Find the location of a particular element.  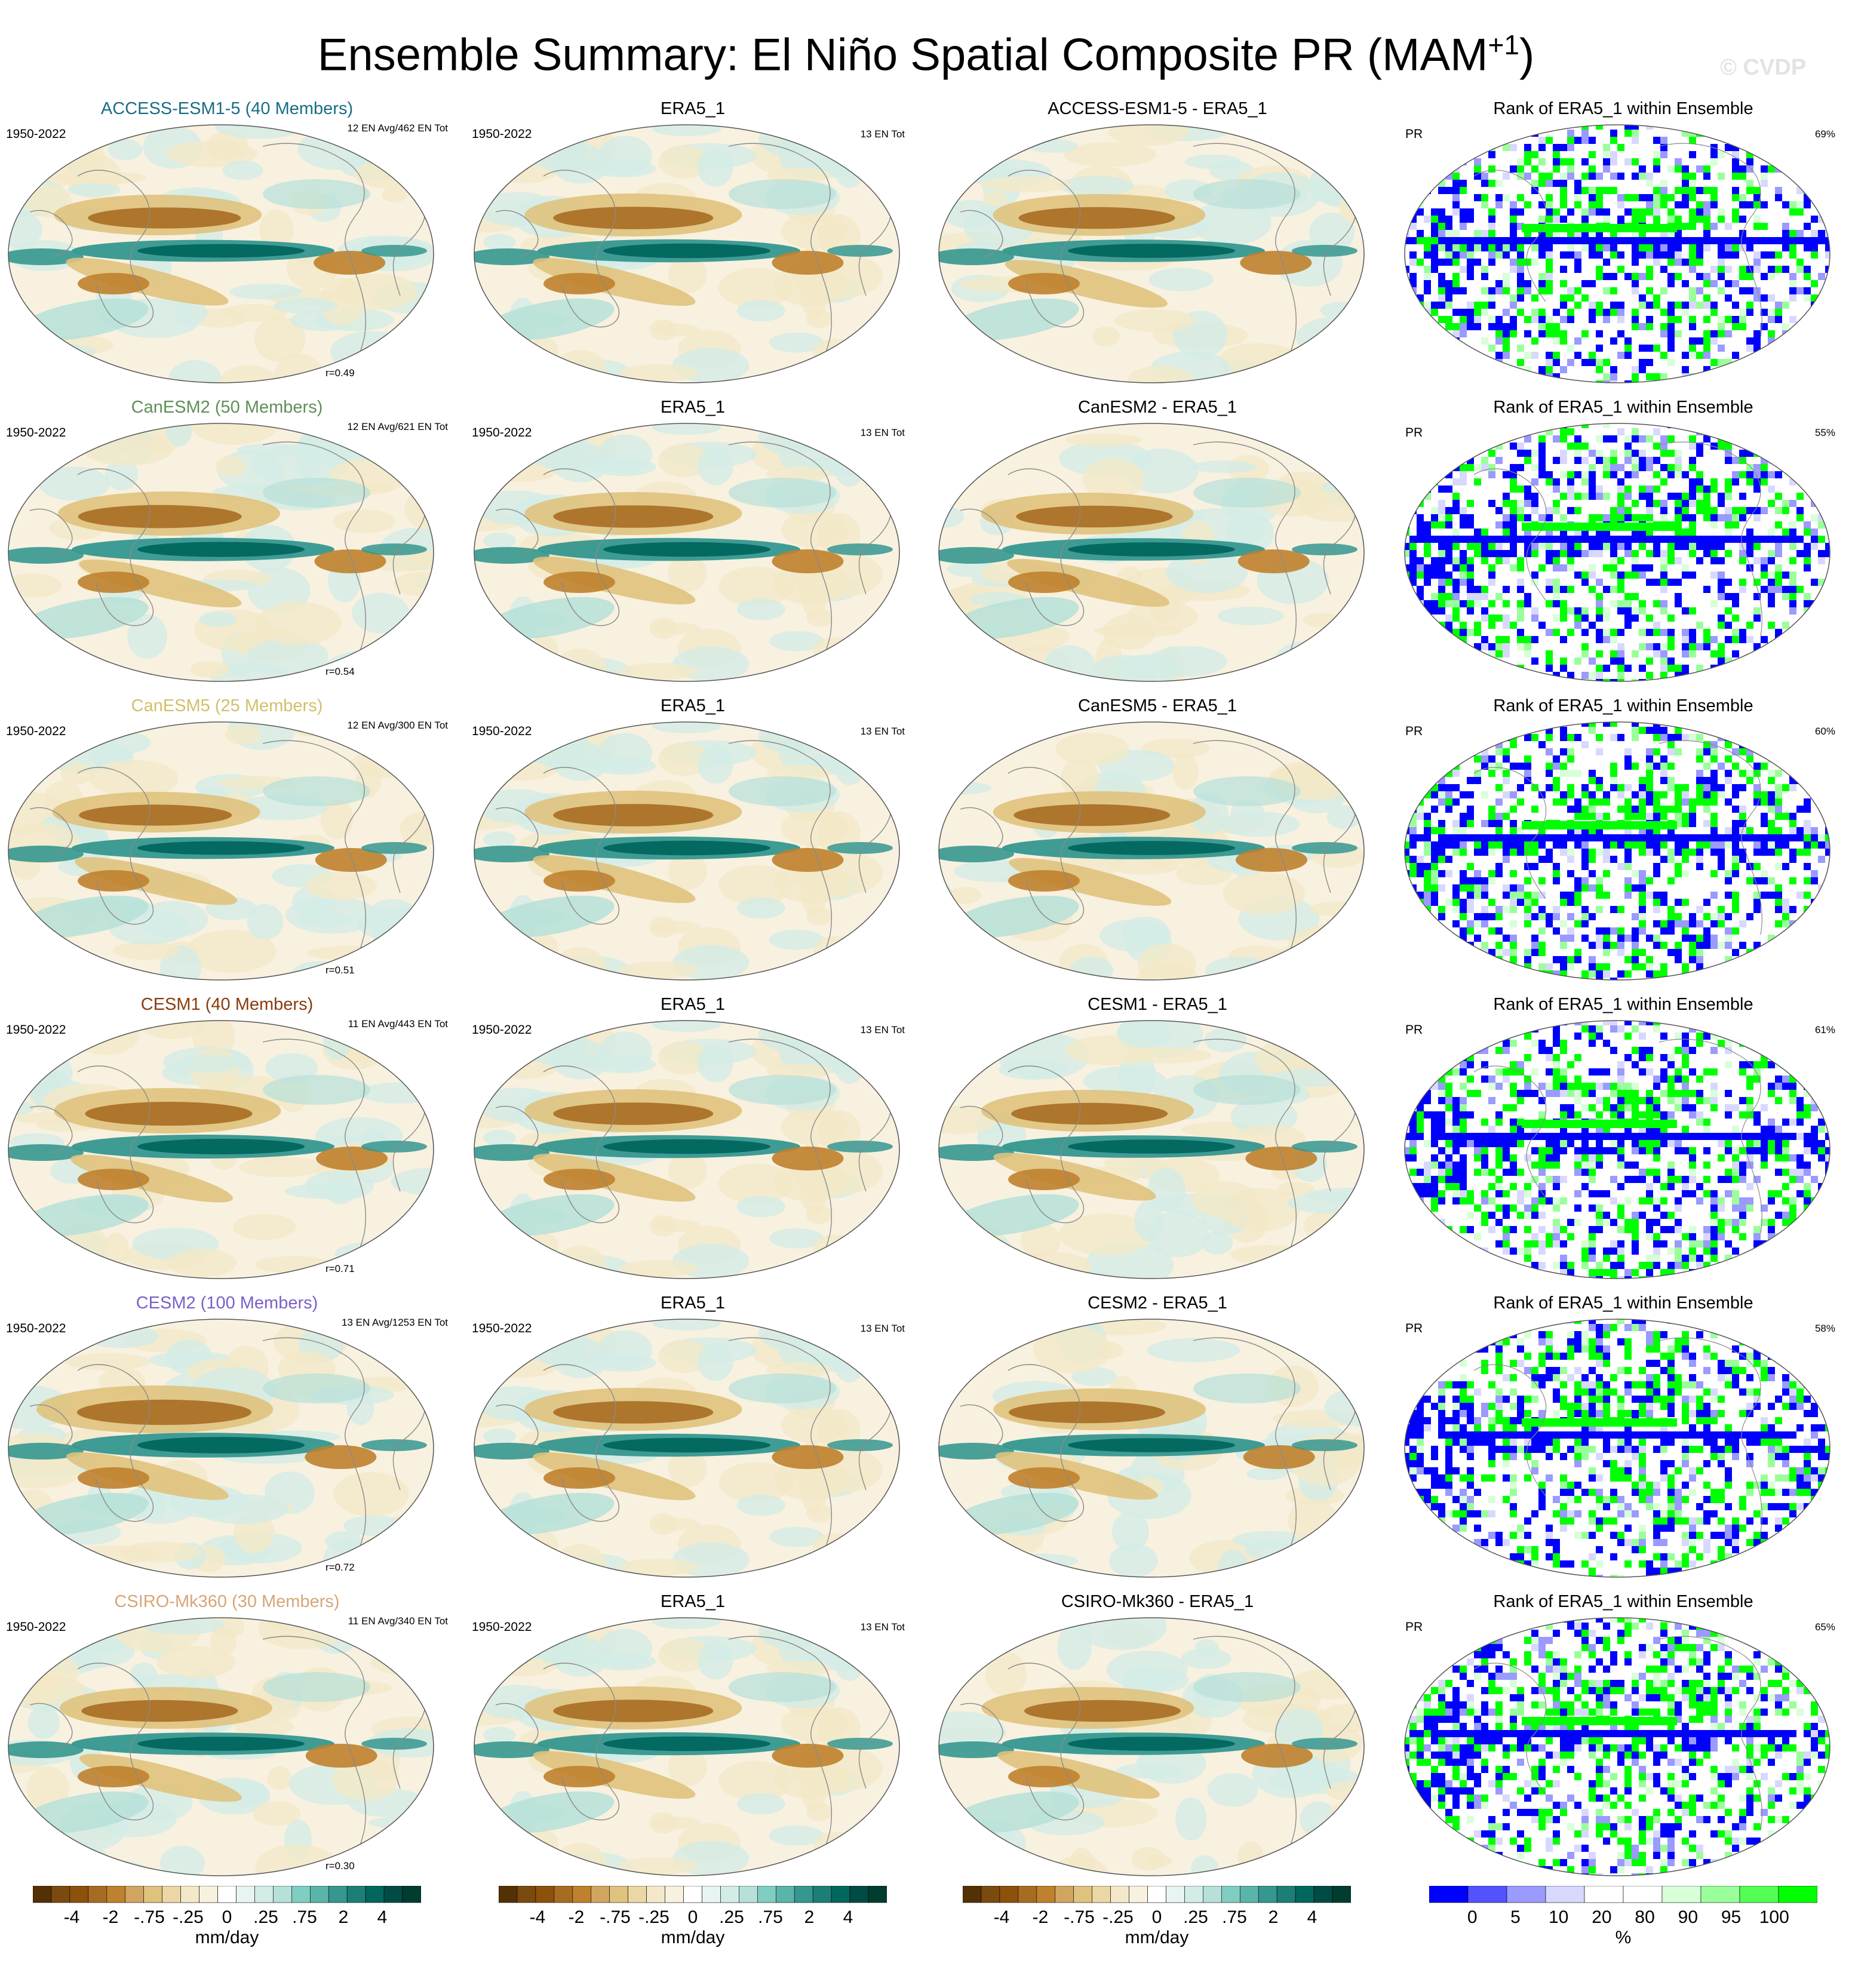

rank-percent-label: 65% is located at coordinates (1824, 1627).